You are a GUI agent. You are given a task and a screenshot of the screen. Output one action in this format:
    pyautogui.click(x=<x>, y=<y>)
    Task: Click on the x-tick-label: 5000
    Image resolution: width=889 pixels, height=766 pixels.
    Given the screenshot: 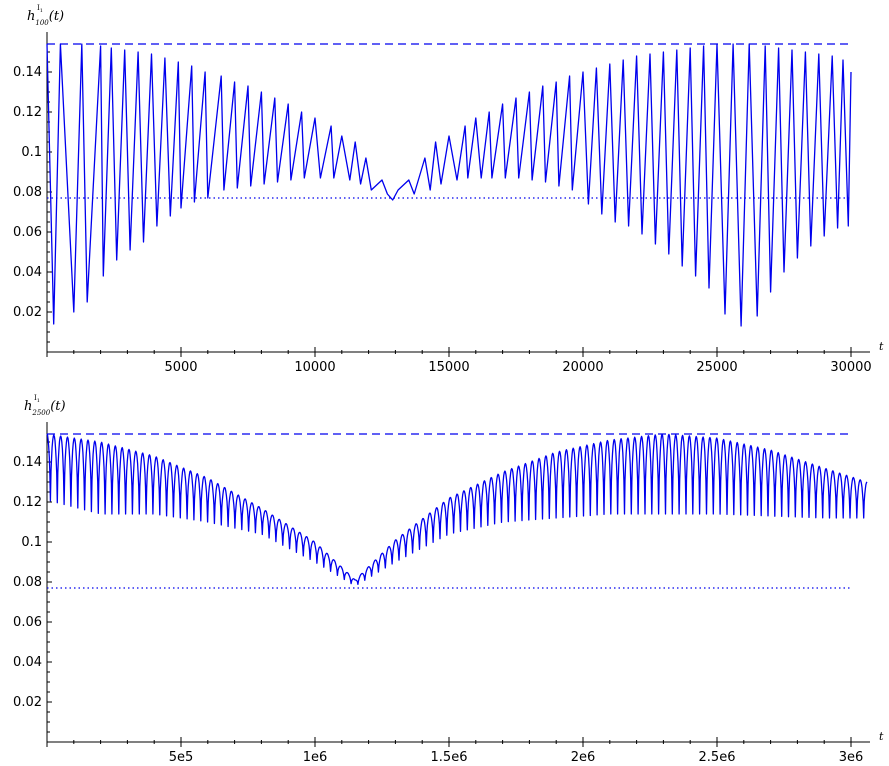 What is the action you would take?
    pyautogui.click(x=180, y=367)
    